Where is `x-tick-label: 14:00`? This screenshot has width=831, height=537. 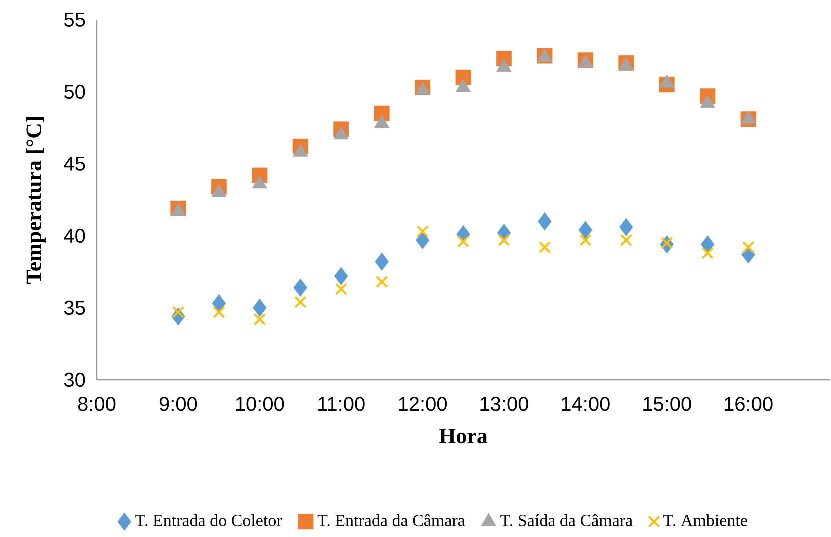
x-tick-label: 14:00 is located at coordinates (586, 404).